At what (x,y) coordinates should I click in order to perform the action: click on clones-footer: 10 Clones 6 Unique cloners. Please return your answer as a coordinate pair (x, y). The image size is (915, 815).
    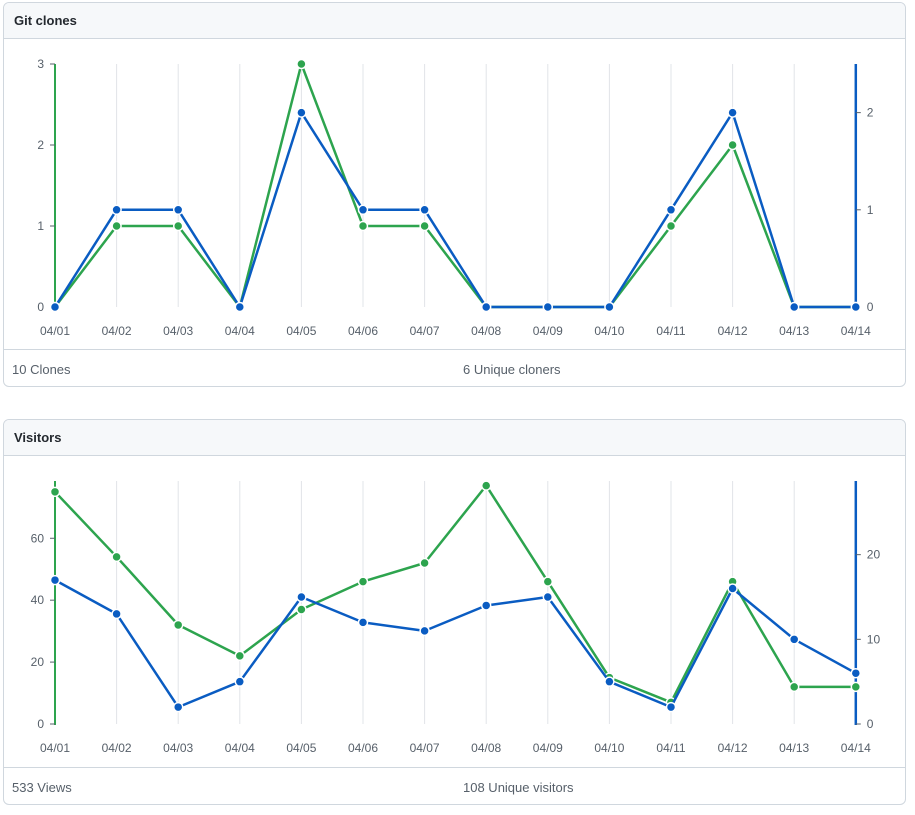
    Looking at the image, I should click on (454, 367).